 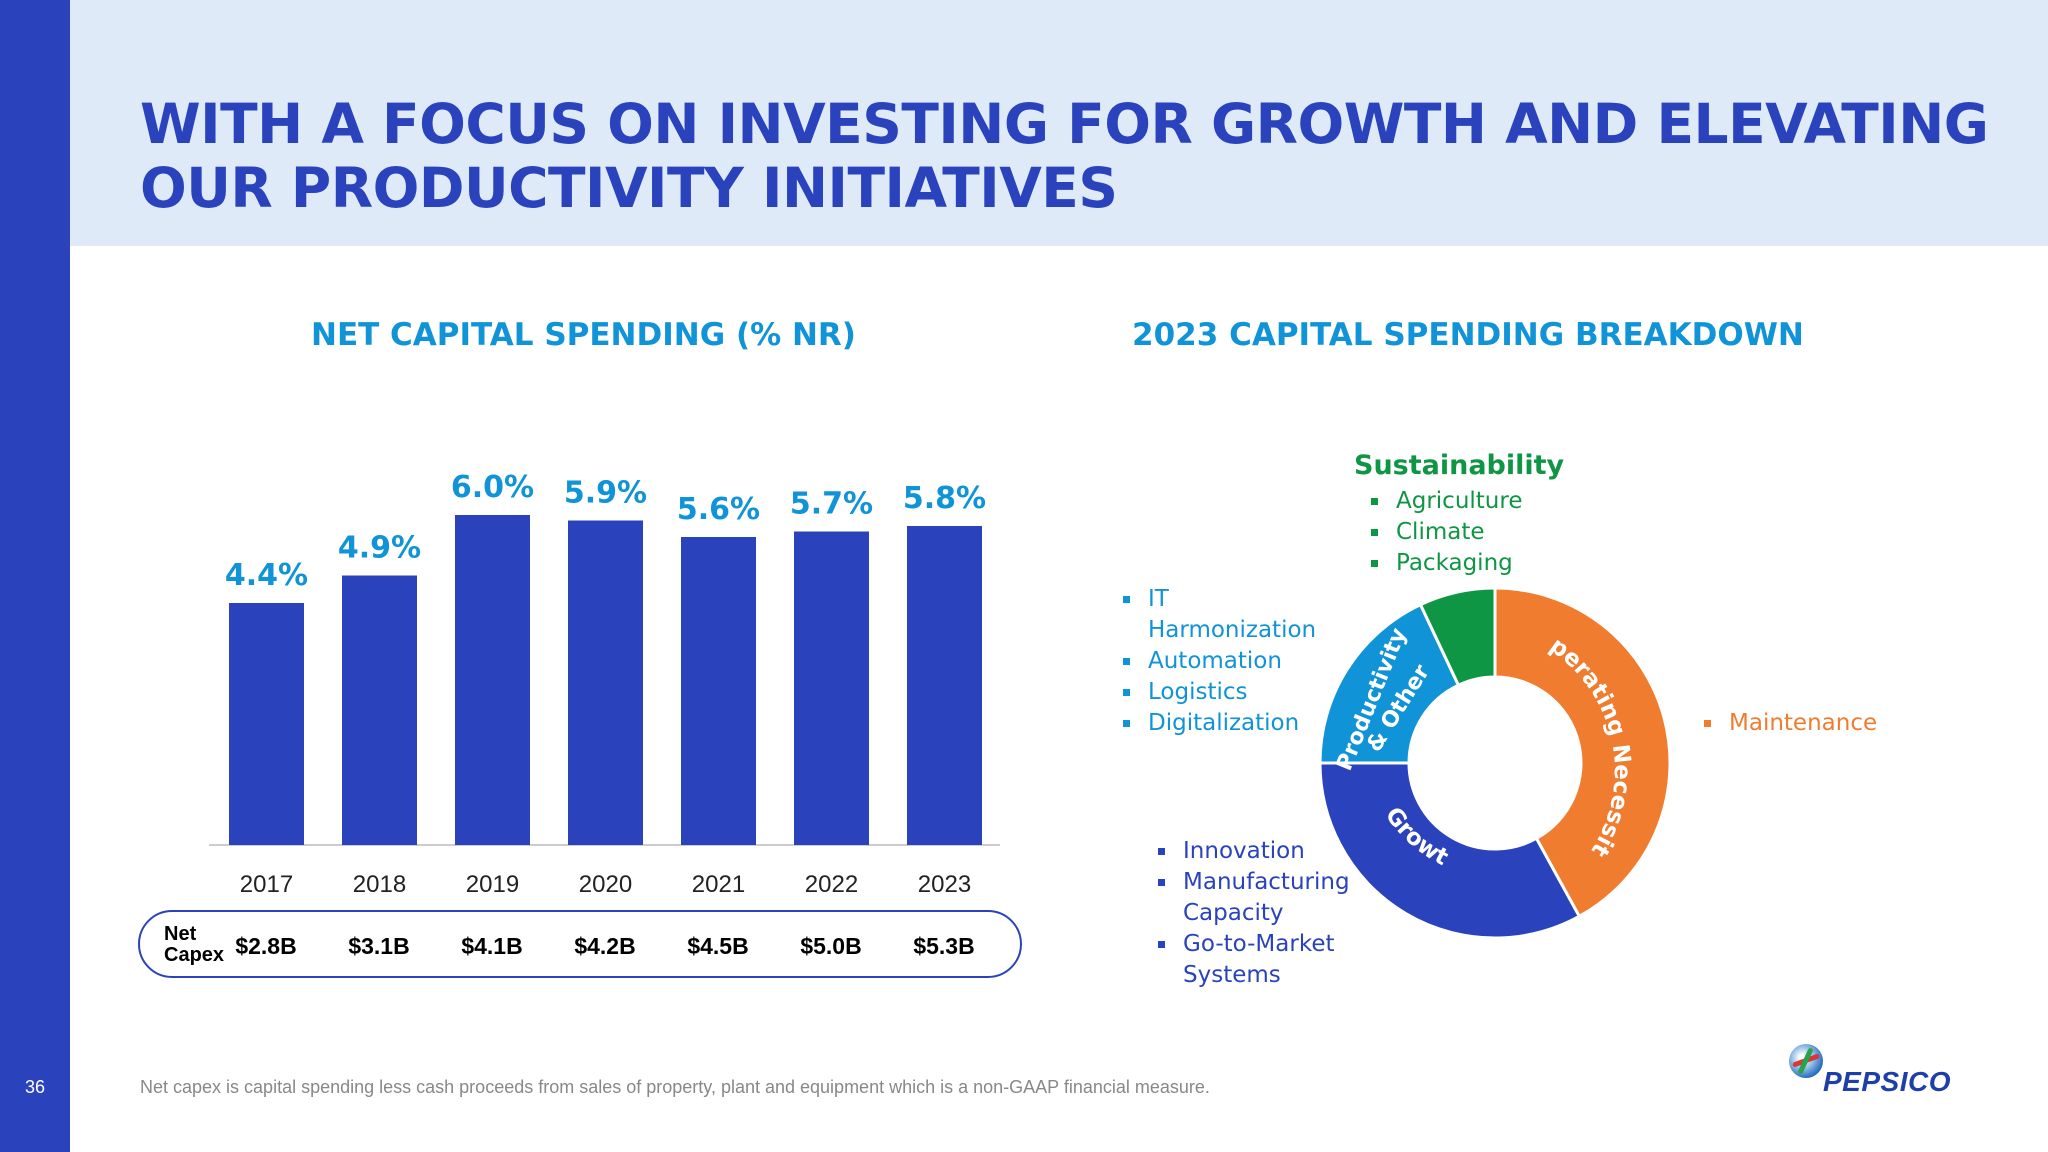 I want to click on bar-2022, so click(x=831, y=688).